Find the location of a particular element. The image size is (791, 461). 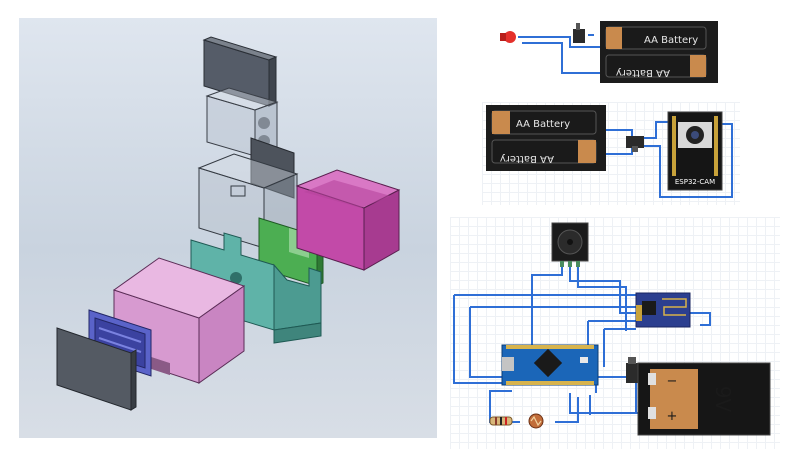

buzzer-icon is located at coordinates (570, 244).